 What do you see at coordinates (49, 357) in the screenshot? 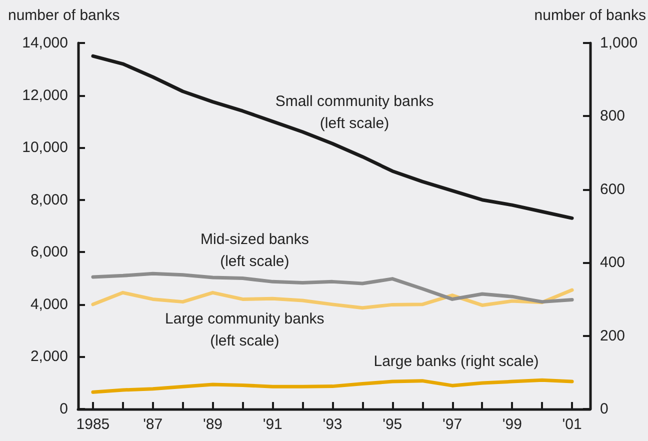
I see `y-tick-label: 2,000` at bounding box center [49, 357].